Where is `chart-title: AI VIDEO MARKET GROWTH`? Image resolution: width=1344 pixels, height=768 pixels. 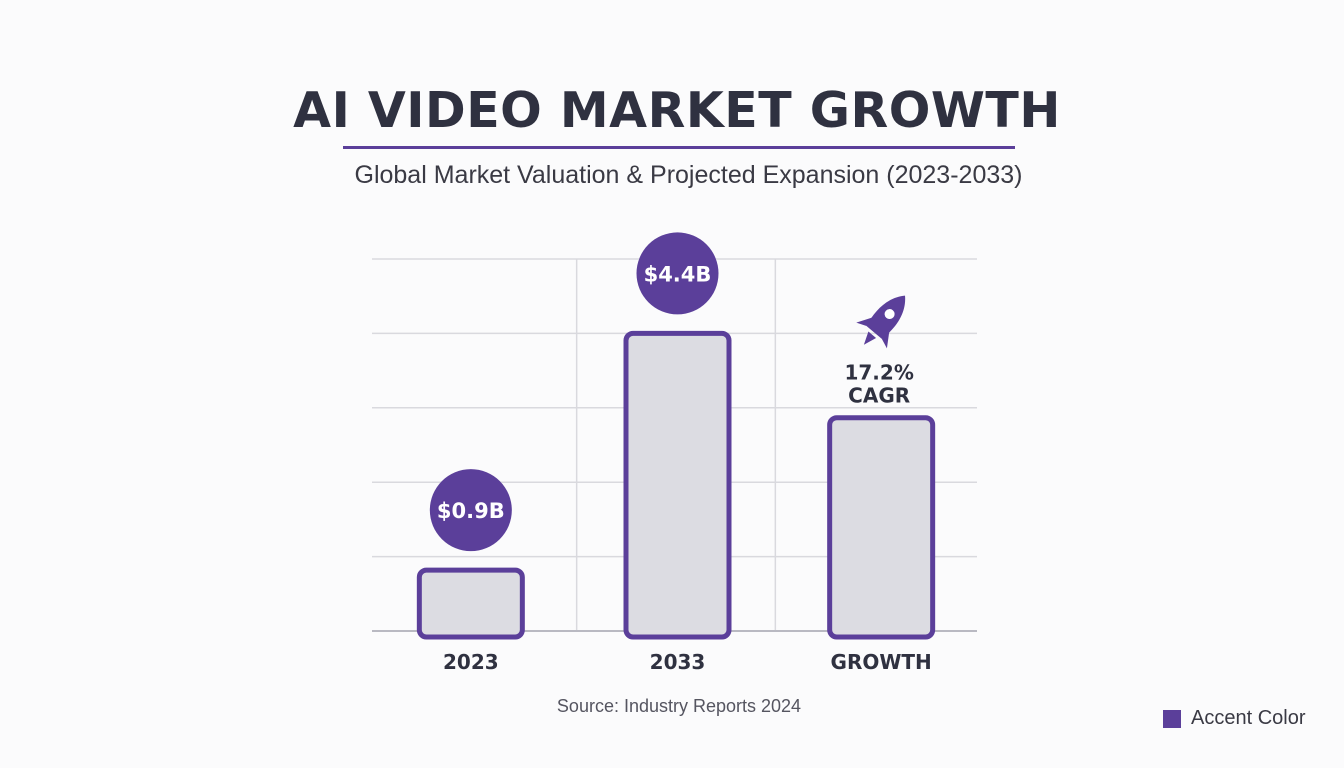 chart-title: AI VIDEO MARKET GROWTH is located at coordinates (677, 110).